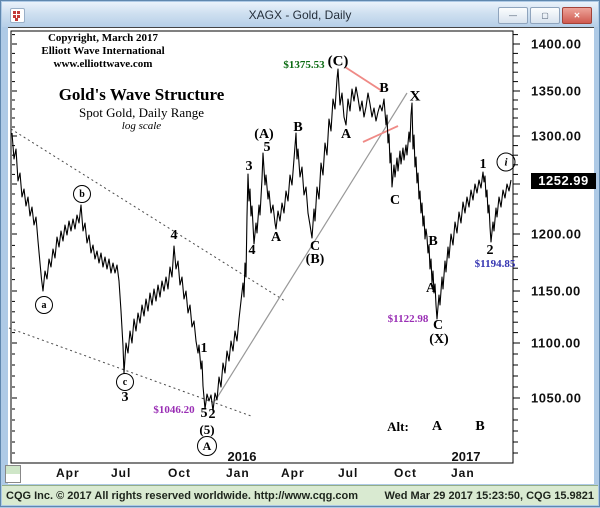 The width and height of the screenshot is (600, 508). I want to click on wave-label: (C), so click(338, 61).